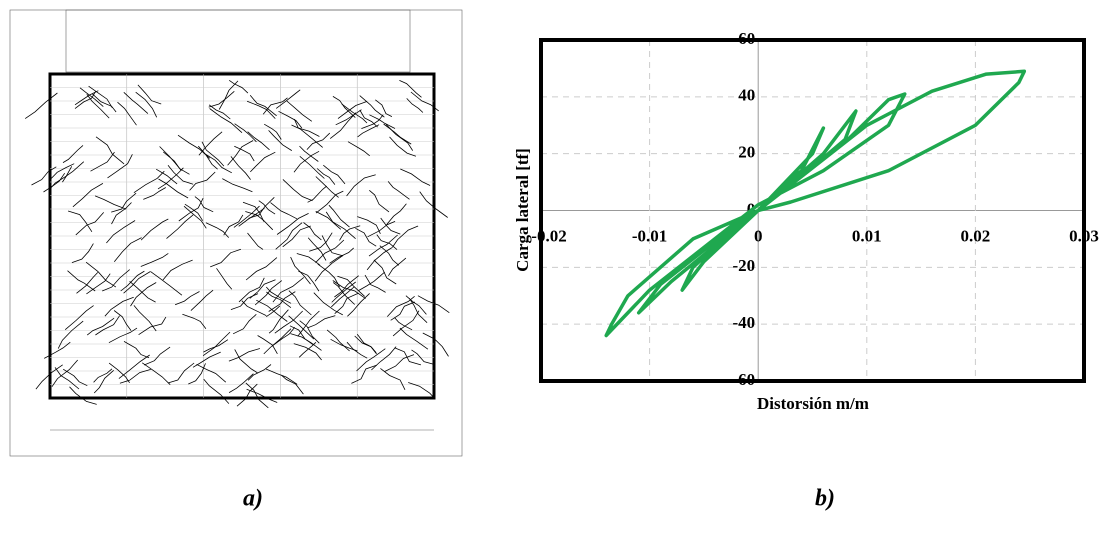  What do you see at coordinates (744, 322) in the screenshot?
I see `y-tick-label: -40` at bounding box center [744, 322].